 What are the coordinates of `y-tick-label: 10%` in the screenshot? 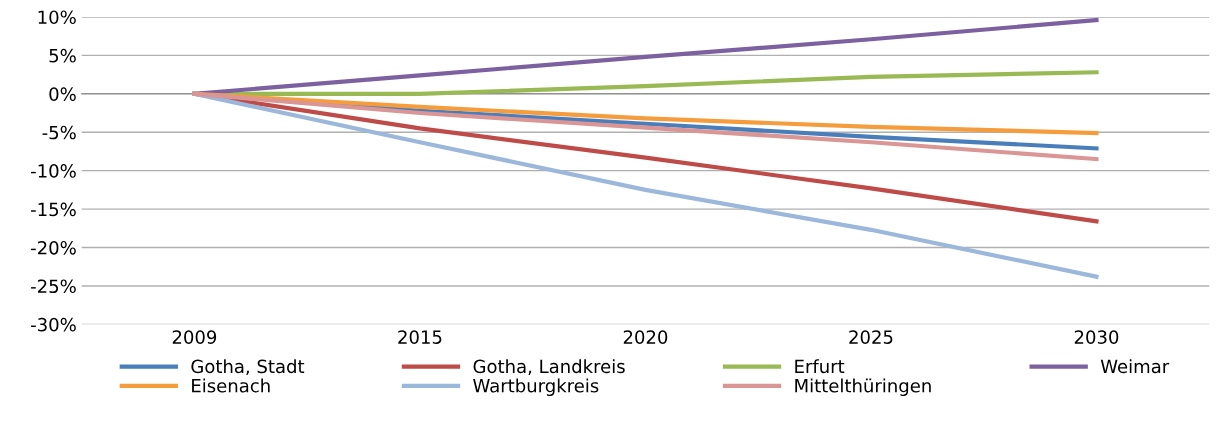 It's located at (57, 17).